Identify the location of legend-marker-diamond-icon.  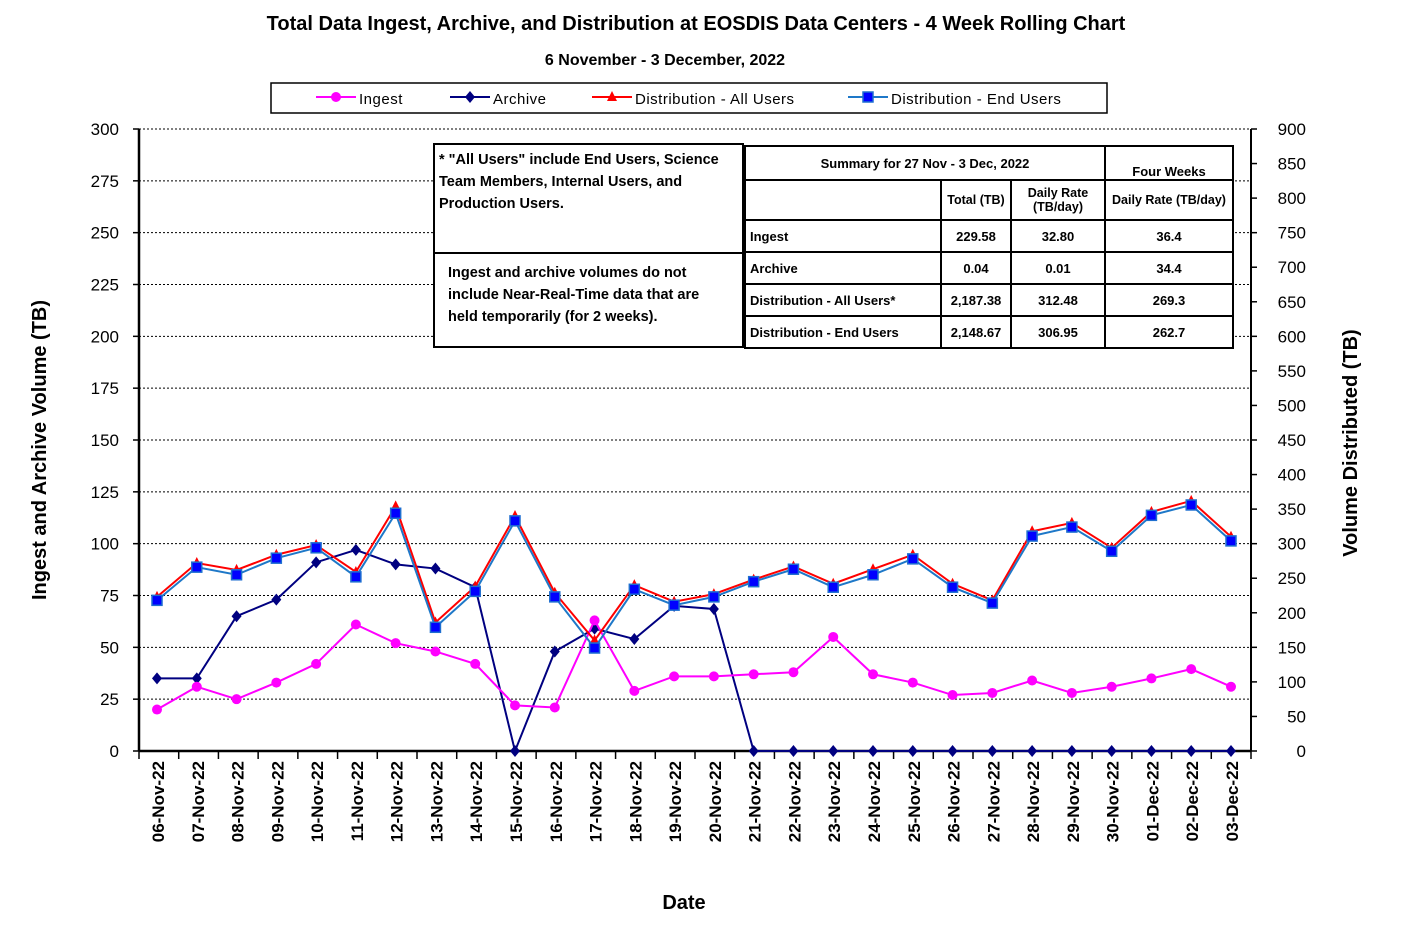
(470, 97).